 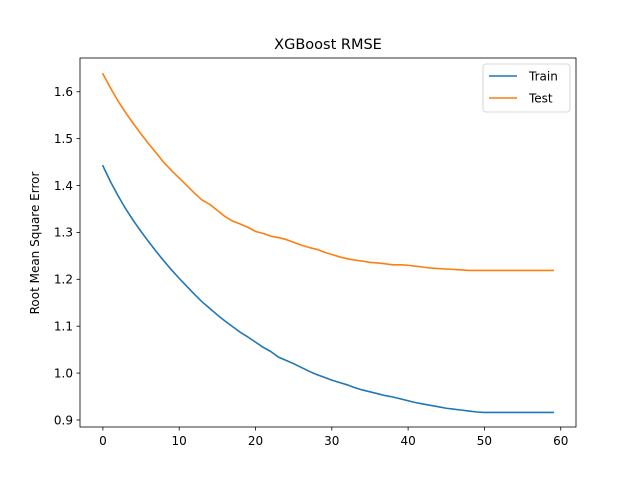 What do you see at coordinates (63, 373) in the screenshot?
I see `y-tick-label: 1.0` at bounding box center [63, 373].